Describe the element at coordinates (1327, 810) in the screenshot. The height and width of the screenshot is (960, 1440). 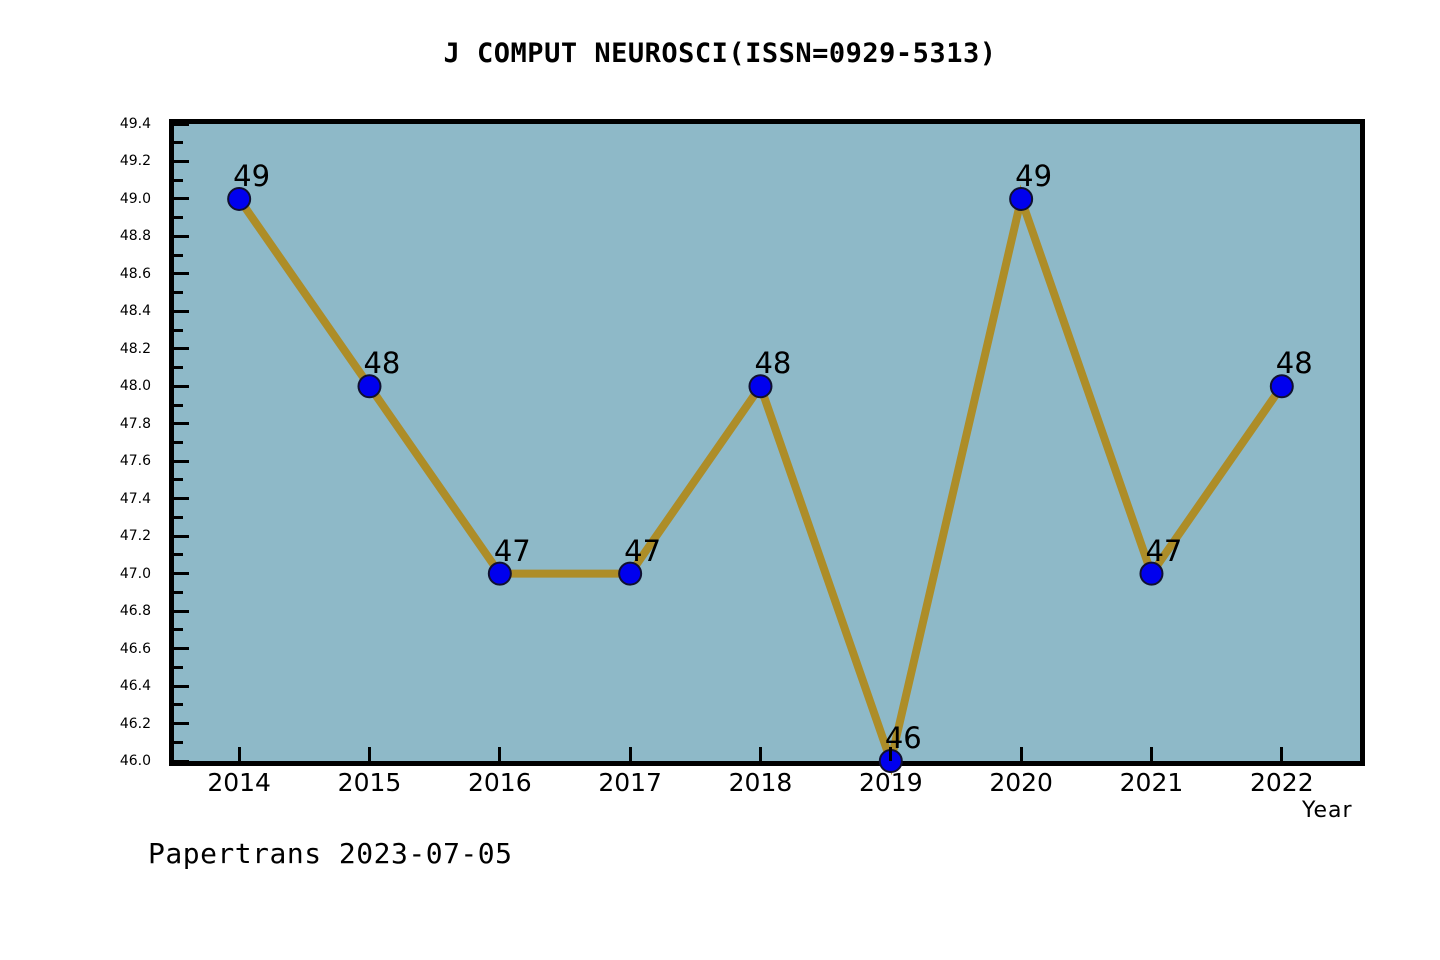
I see `x-axis-title: Year` at that location.